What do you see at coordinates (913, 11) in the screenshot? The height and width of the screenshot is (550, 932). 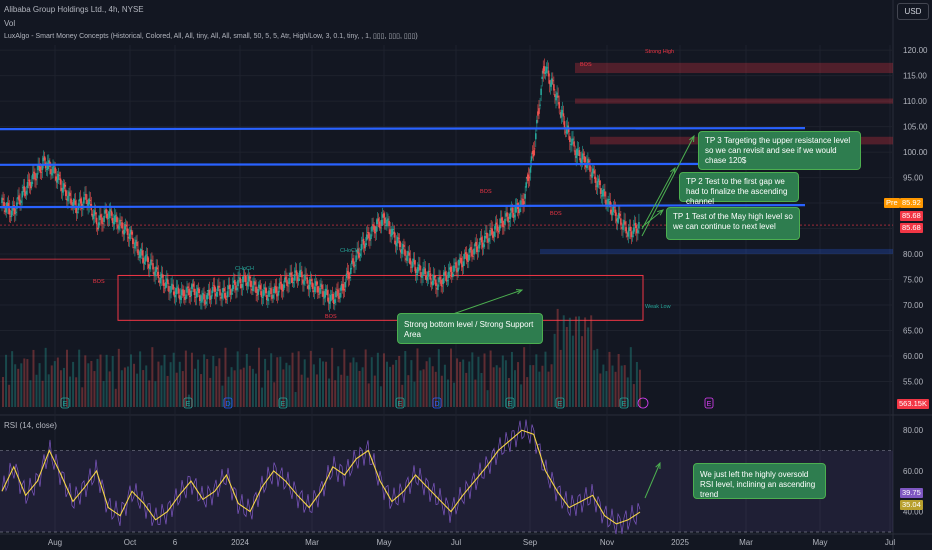 I see `currency-button: USD` at bounding box center [913, 11].